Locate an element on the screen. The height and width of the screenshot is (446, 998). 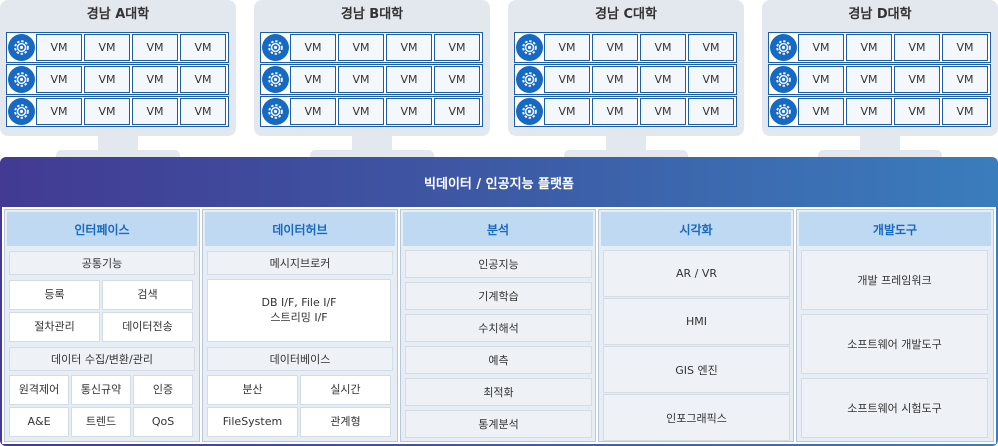
visualization-column: 시각화 AR / VR HMI GIS 엔진 인포그래픽스 is located at coordinates (696, 325).